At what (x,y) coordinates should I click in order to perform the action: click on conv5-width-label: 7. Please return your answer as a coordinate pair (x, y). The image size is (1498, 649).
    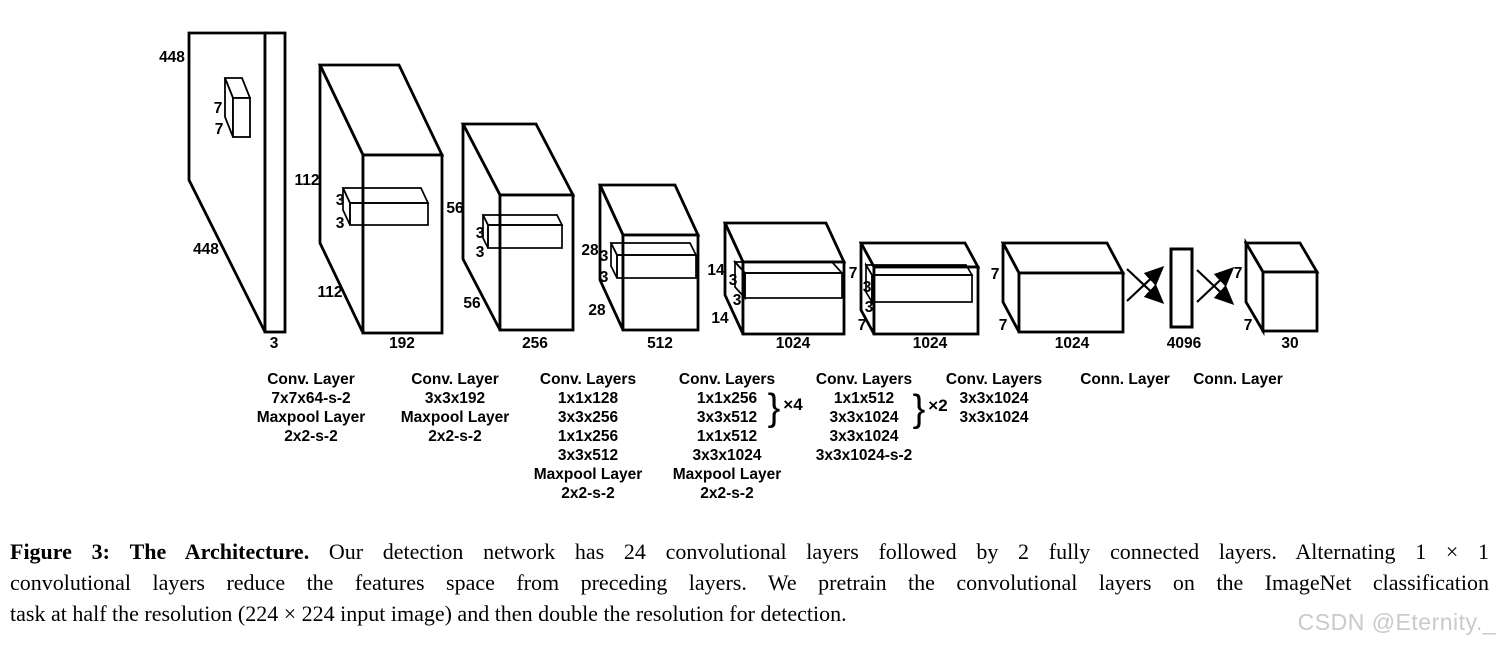
    Looking at the image, I should click on (862, 325).